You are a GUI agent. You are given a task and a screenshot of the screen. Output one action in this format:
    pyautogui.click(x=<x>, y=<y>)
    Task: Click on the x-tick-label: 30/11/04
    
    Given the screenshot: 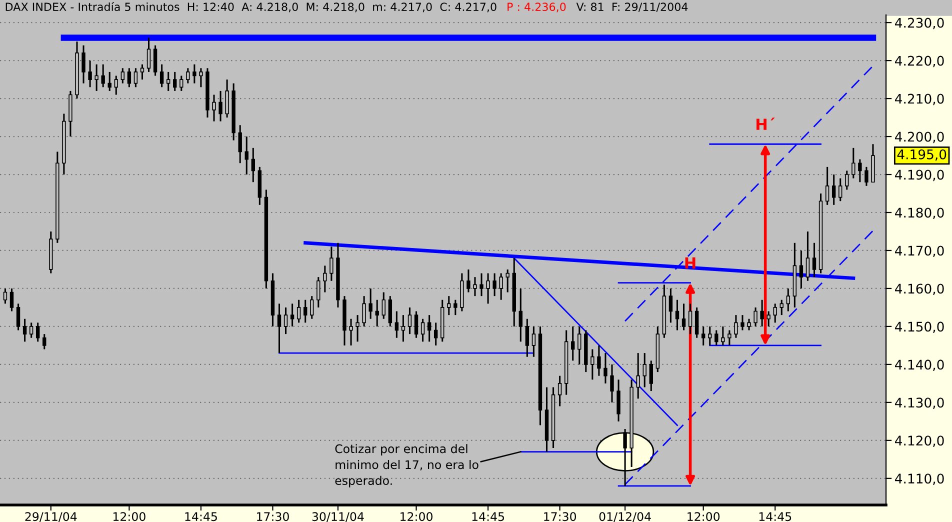 What is the action you would take?
    pyautogui.click(x=338, y=517)
    